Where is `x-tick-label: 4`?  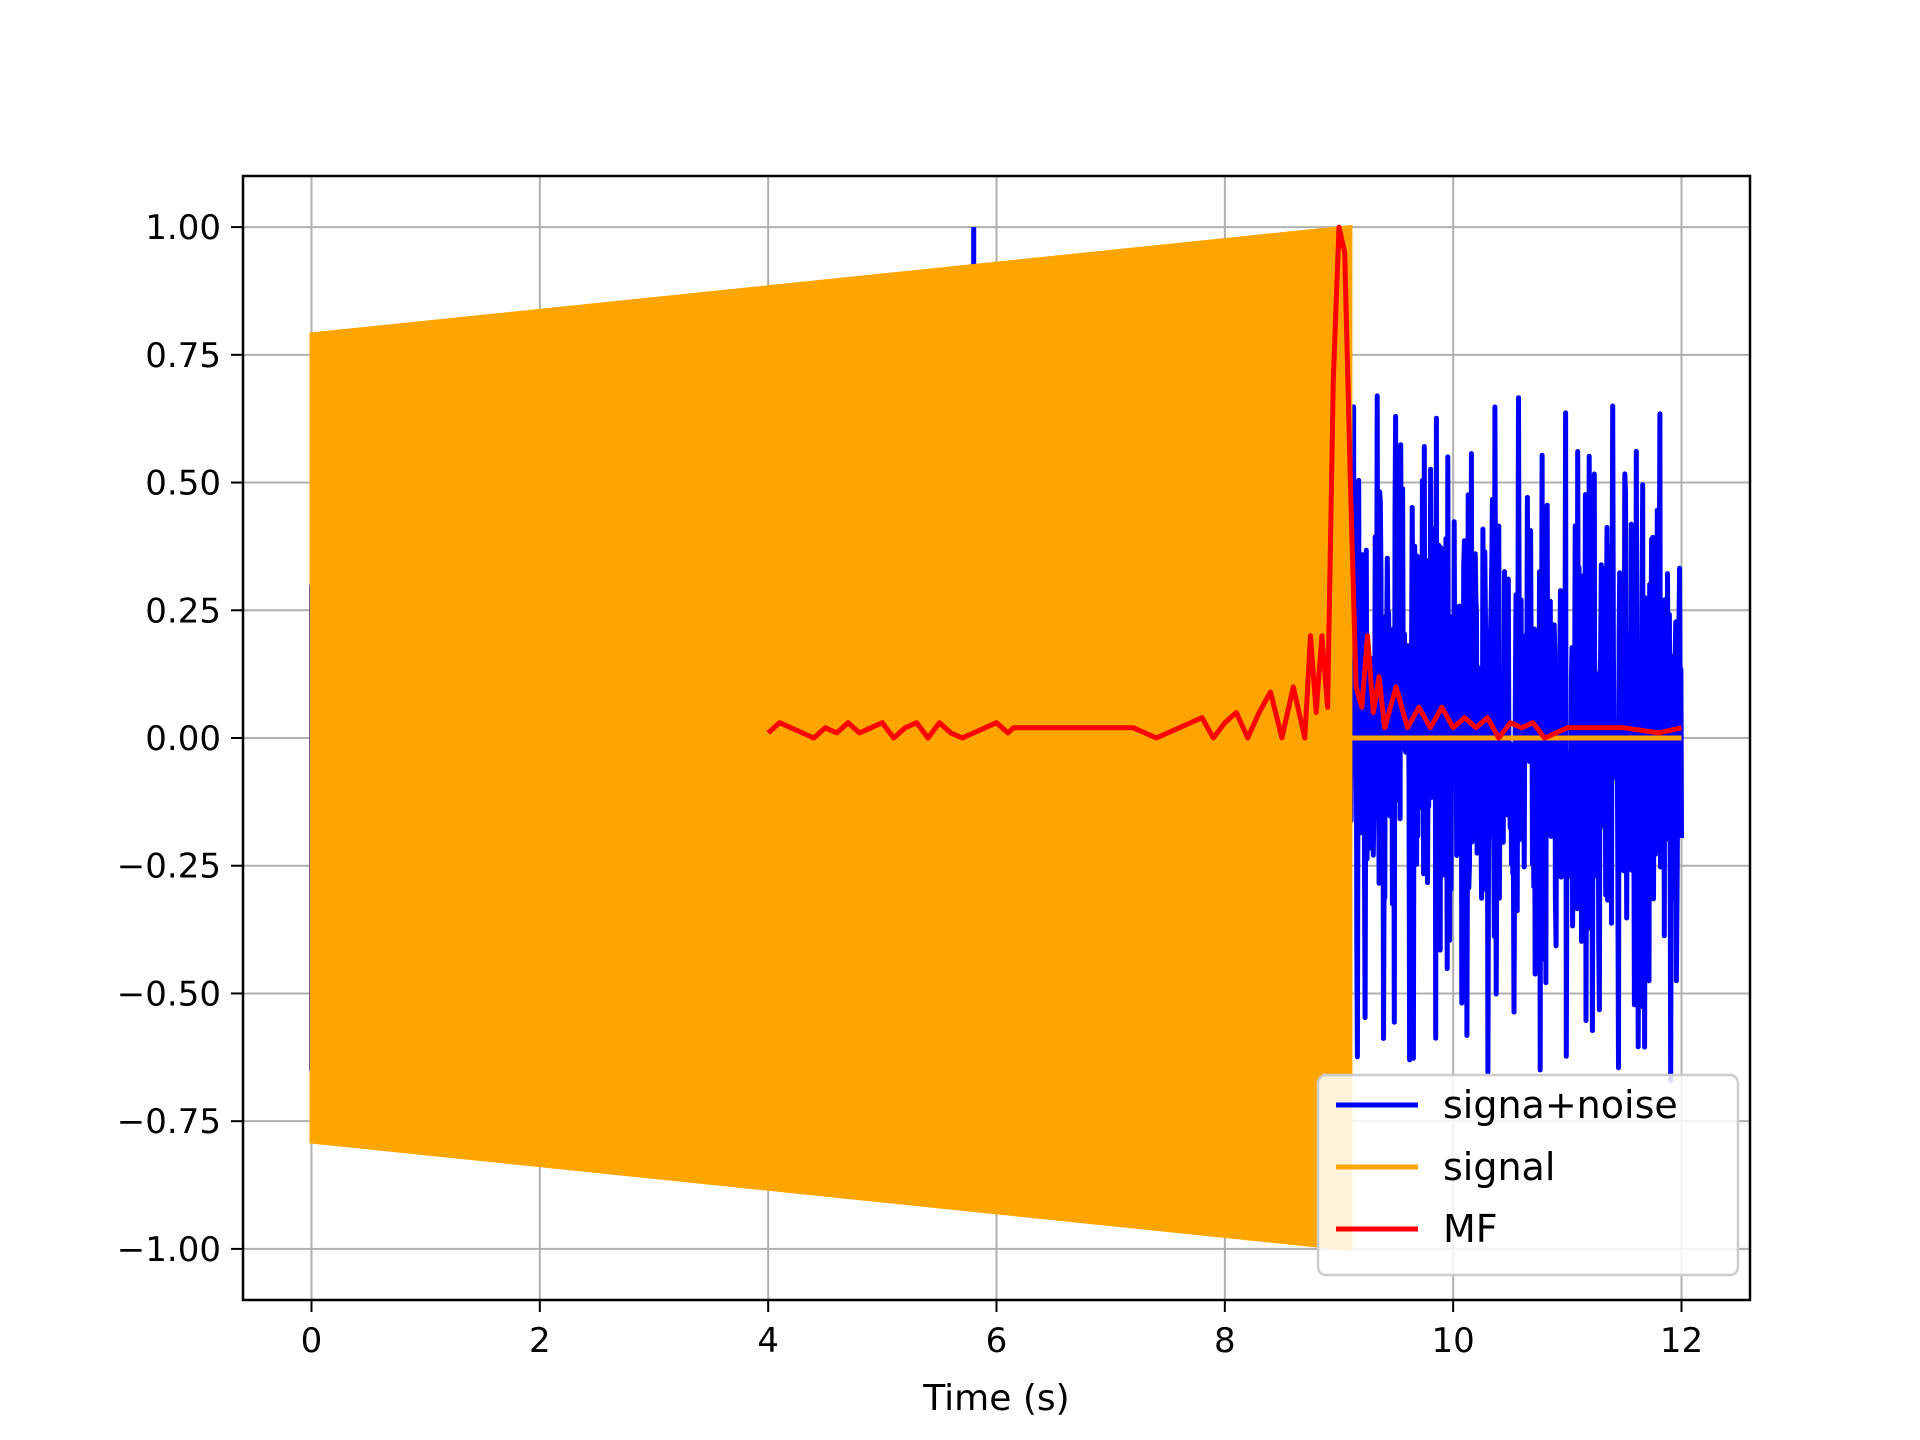
x-tick-label: 4 is located at coordinates (768, 1341).